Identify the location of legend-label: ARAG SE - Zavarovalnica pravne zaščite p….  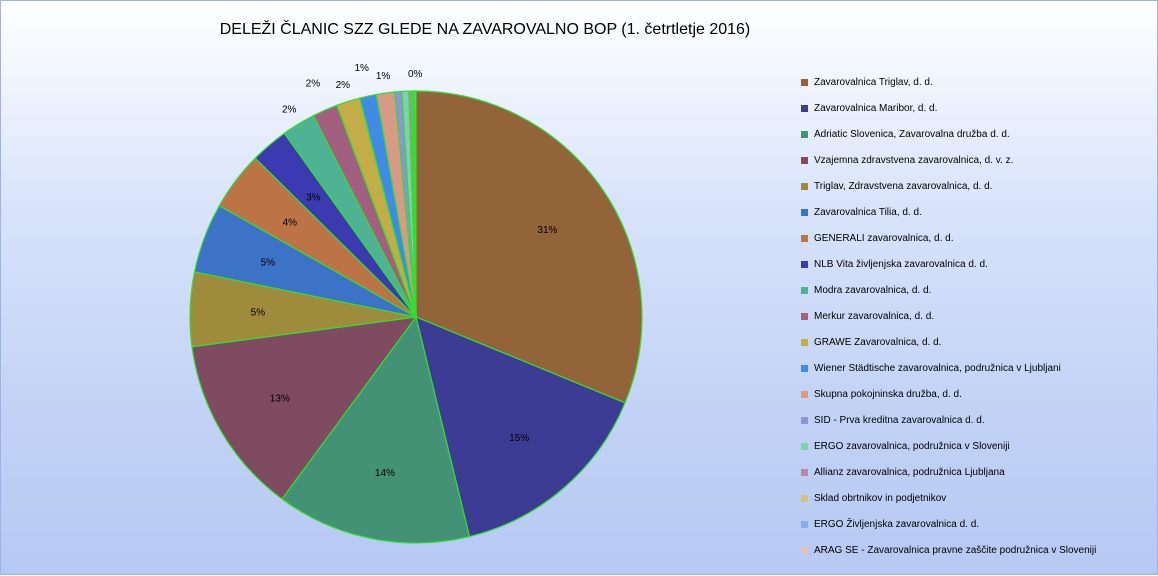
(955, 550).